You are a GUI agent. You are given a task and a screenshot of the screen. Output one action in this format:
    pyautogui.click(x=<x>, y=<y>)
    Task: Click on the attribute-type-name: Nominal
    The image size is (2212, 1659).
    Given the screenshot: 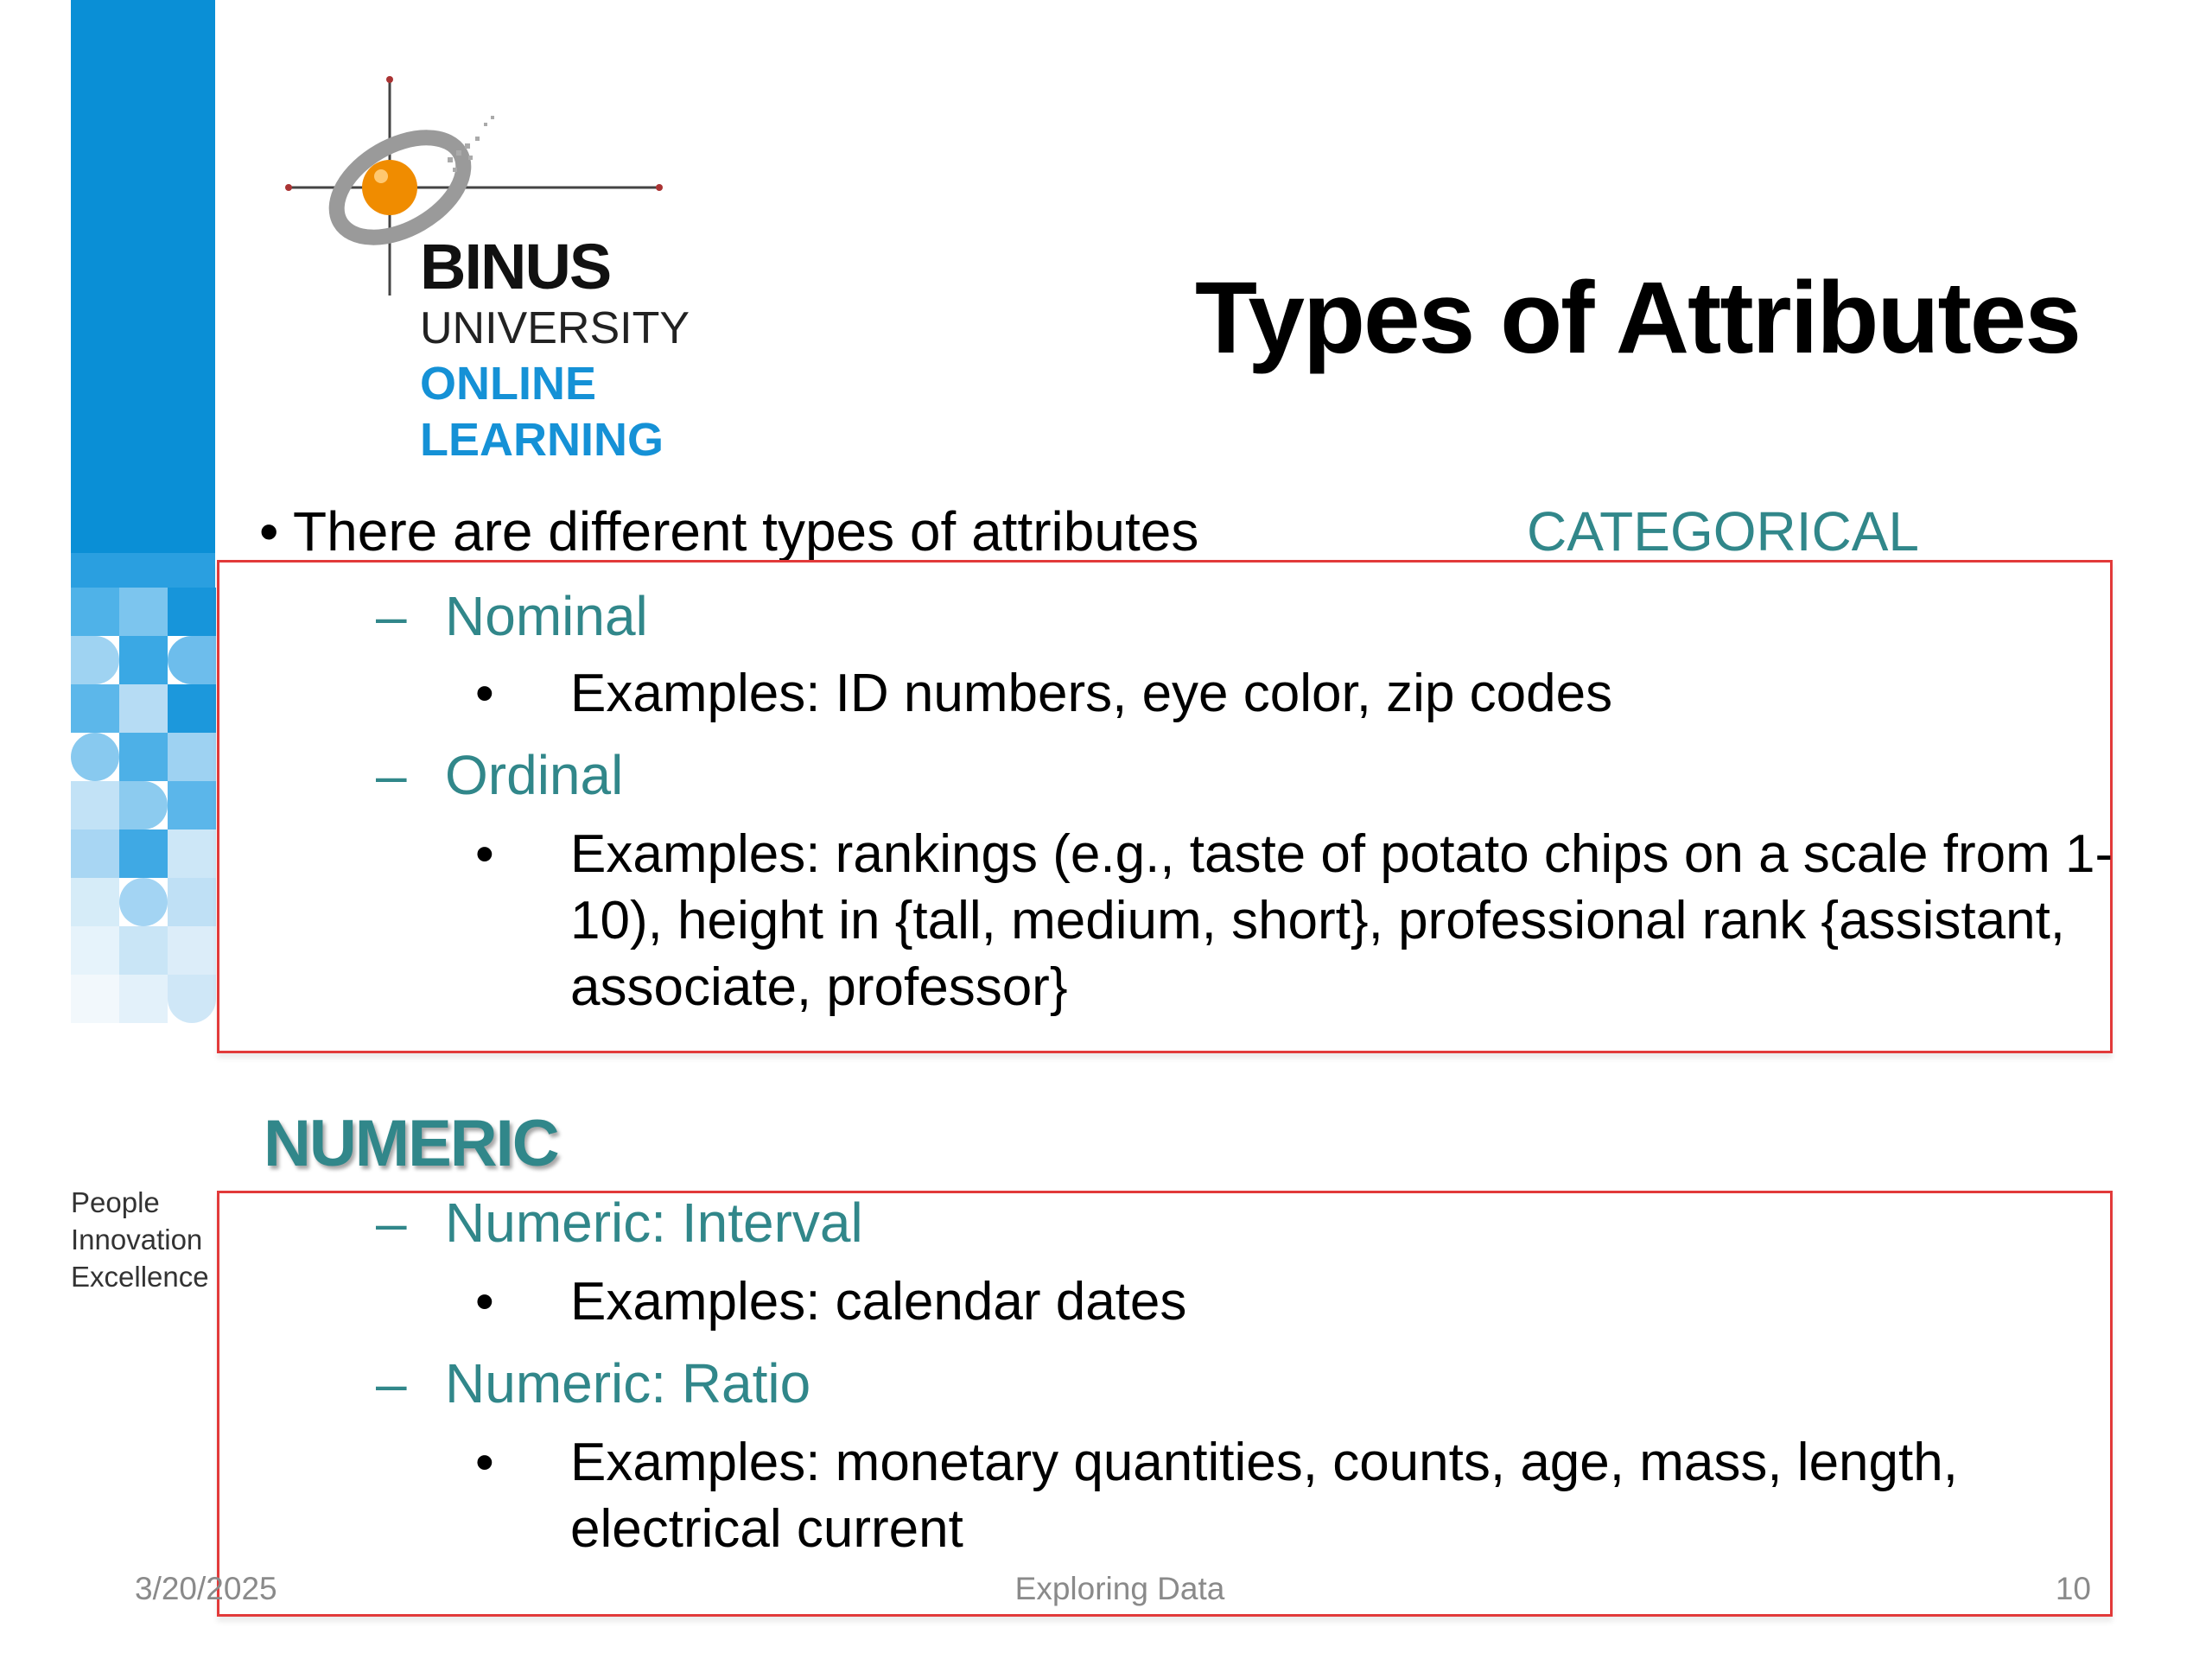 What is the action you would take?
    pyautogui.click(x=546, y=616)
    